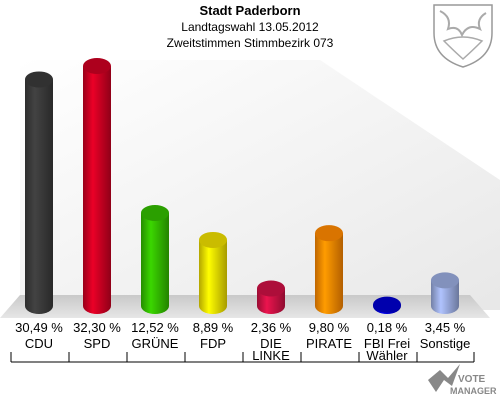 The height and width of the screenshot is (400, 500). Describe the element at coordinates (39, 327) in the screenshot. I see `value-label-1: 30,49 %` at that location.